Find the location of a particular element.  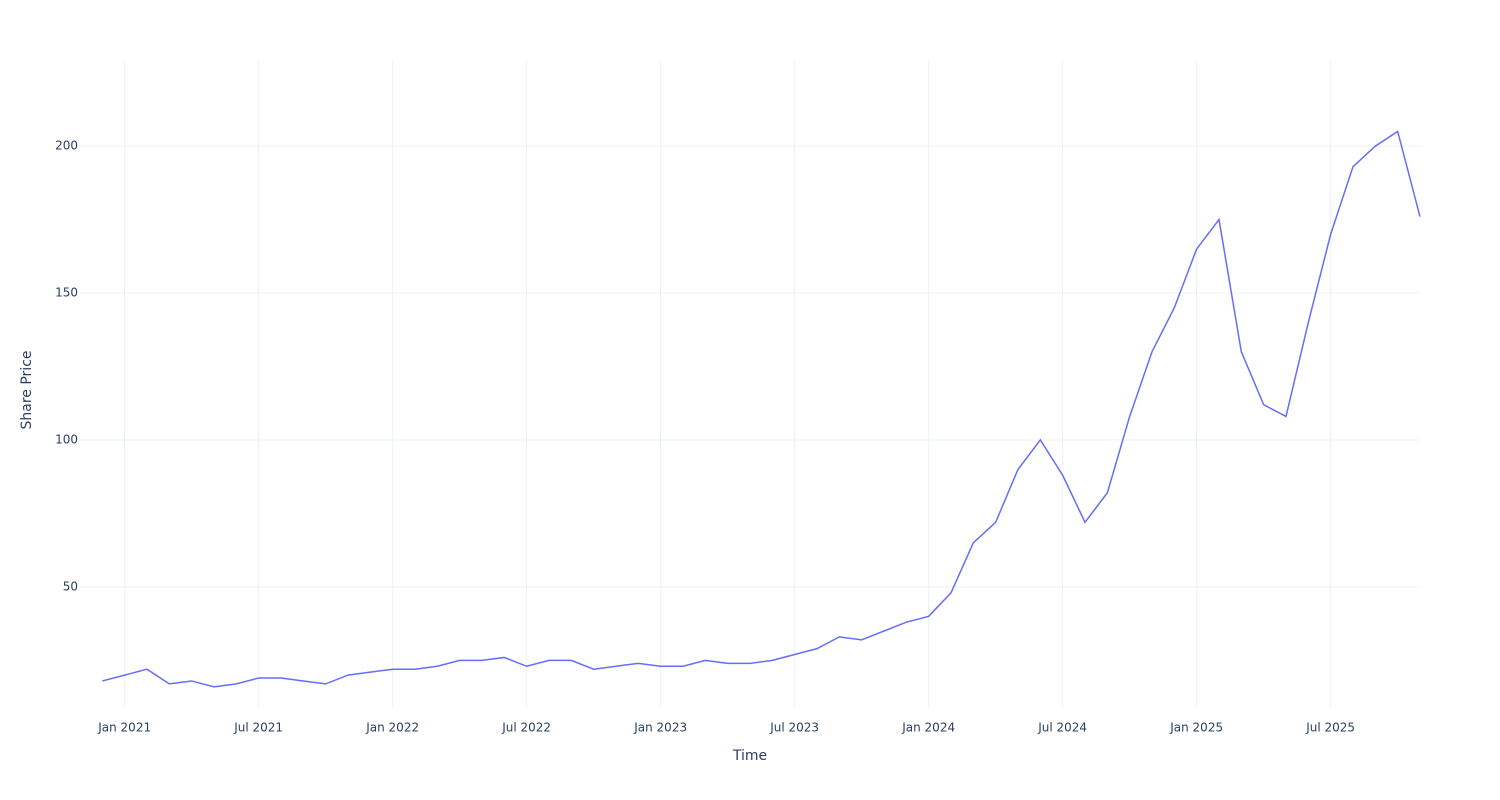

x-tick-label: Jul 2024 is located at coordinates (1062, 728).